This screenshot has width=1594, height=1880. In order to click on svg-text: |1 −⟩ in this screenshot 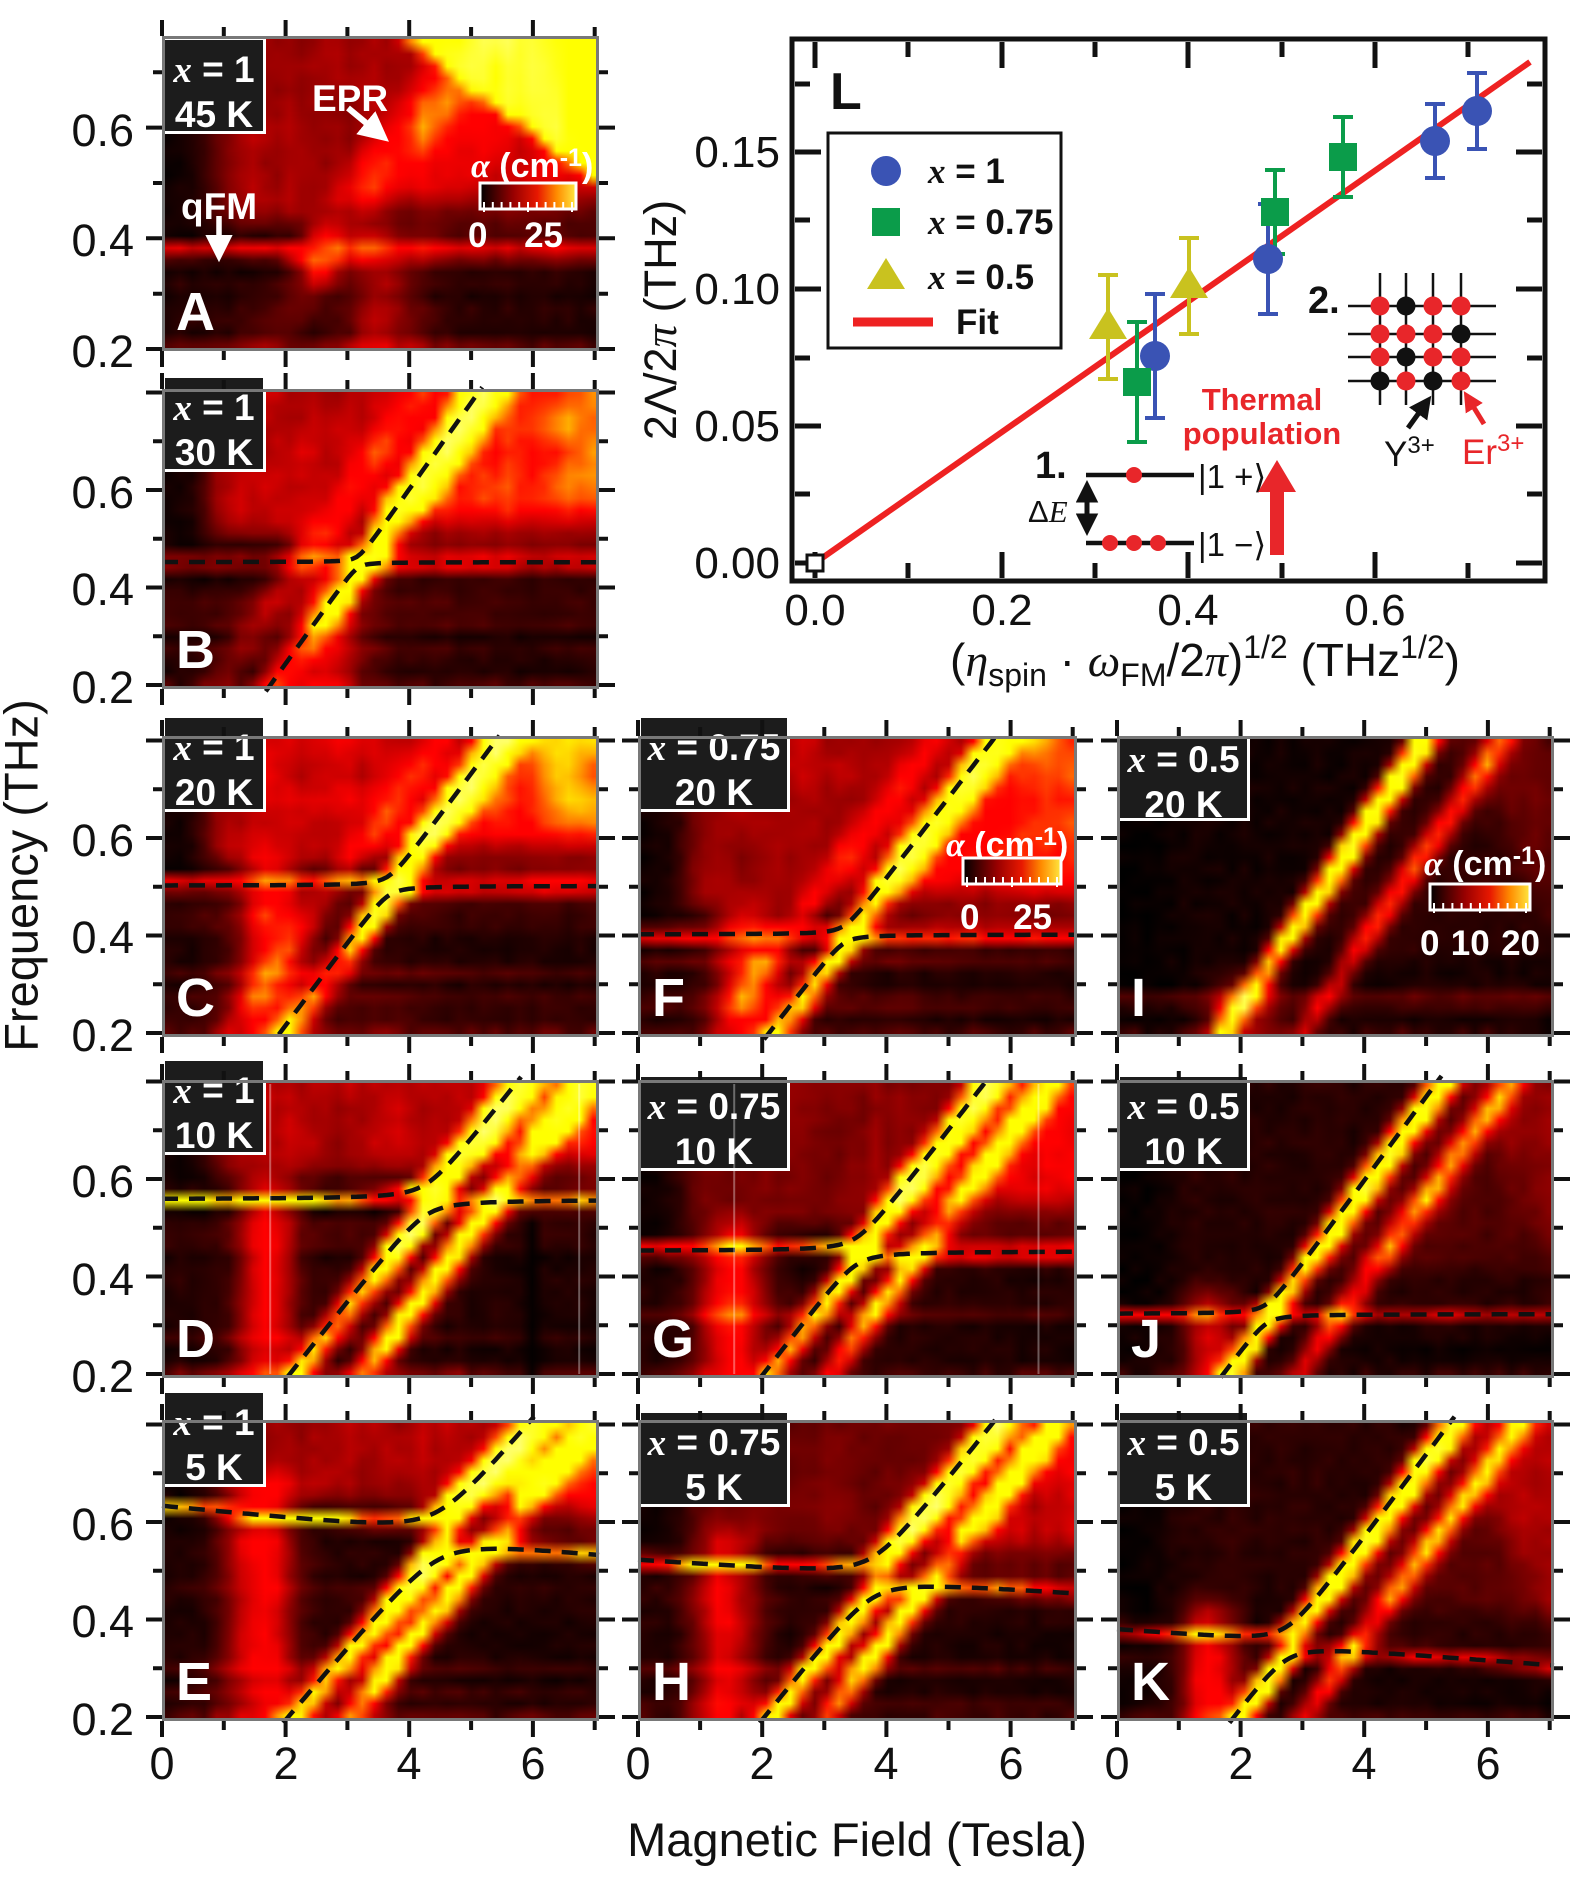, I will do `click(1232, 544)`.